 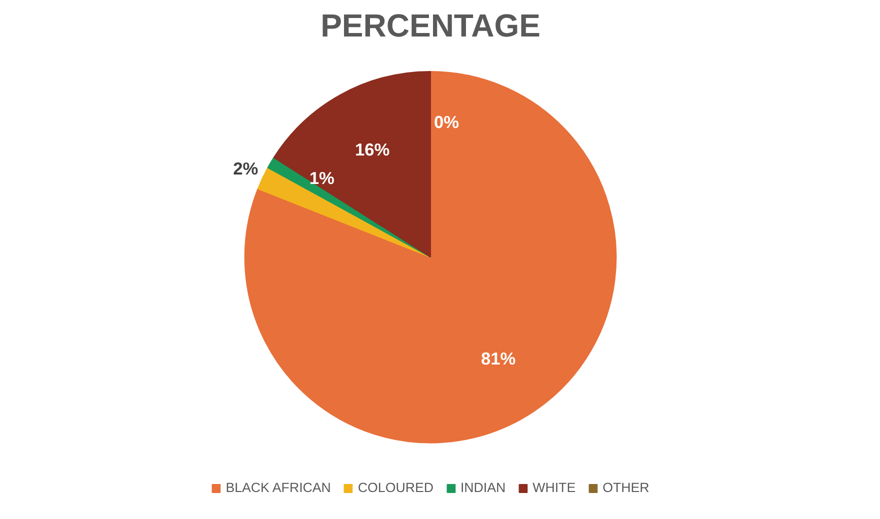 What do you see at coordinates (245, 168) in the screenshot?
I see `data-label: 2%` at bounding box center [245, 168].